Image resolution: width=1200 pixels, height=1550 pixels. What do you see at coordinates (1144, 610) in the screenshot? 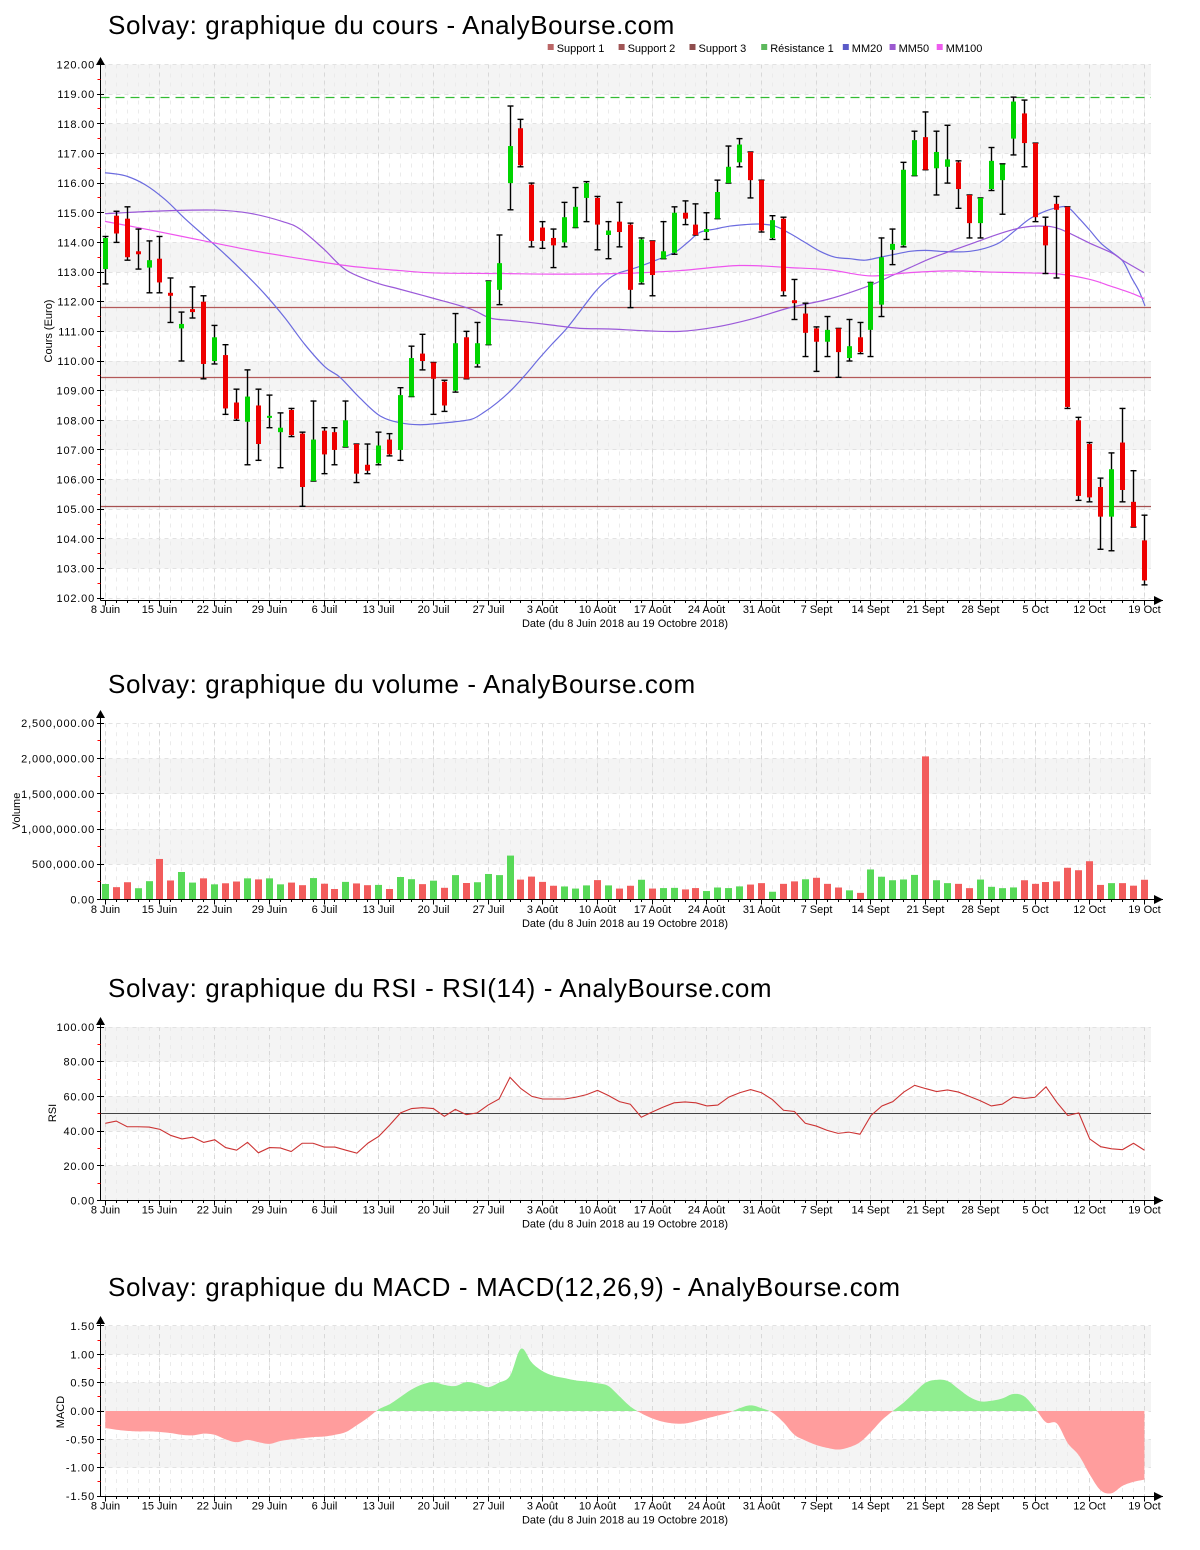
I see `svg-text: 19 Oct` at bounding box center [1144, 610].